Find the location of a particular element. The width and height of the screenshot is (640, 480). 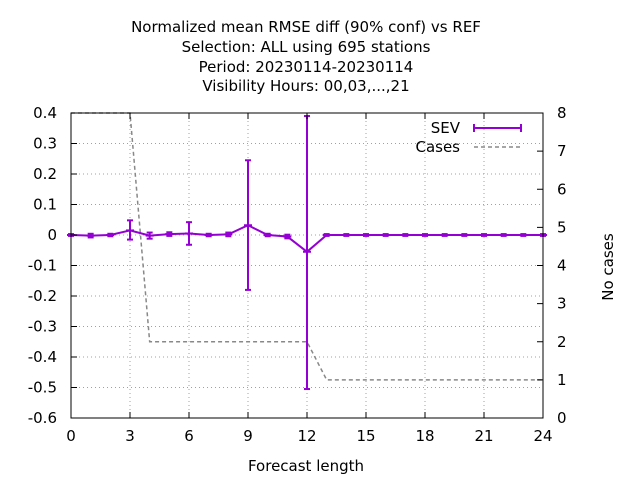

y-tick-label: -0.6 is located at coordinates (42, 418).